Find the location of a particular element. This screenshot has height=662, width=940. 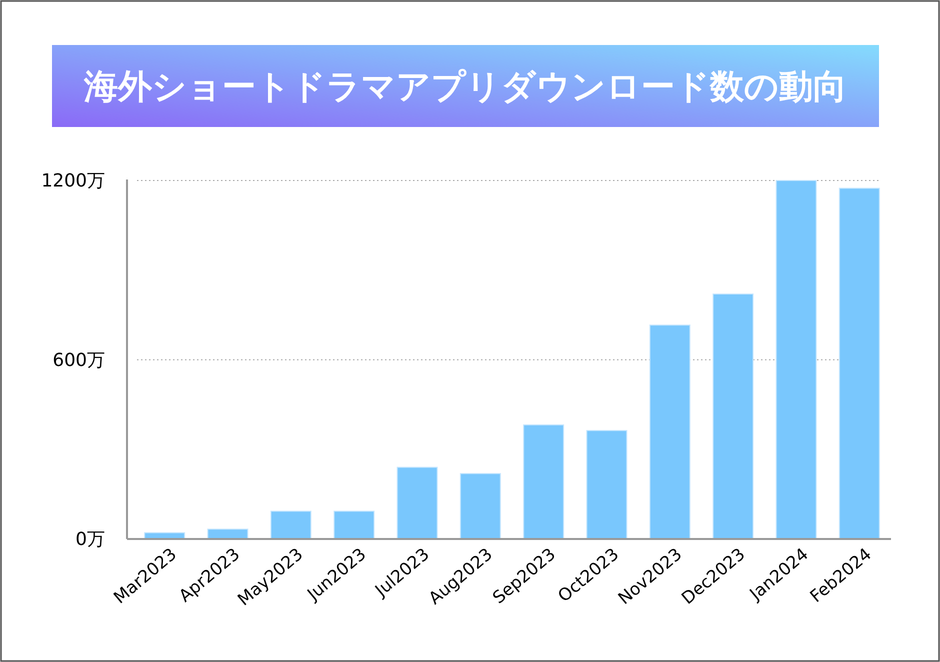

y-tick-label: 0万 is located at coordinates (90, 539).